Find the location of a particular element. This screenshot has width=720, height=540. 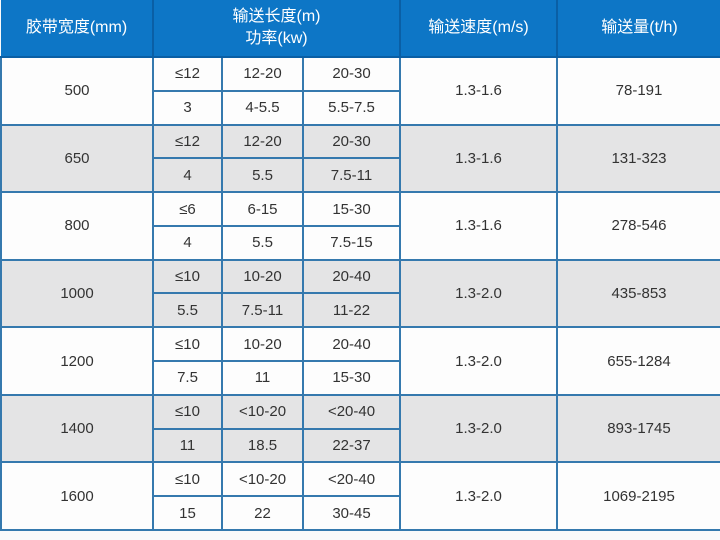

capacity-cell: 893-1745 is located at coordinates (638, 428).